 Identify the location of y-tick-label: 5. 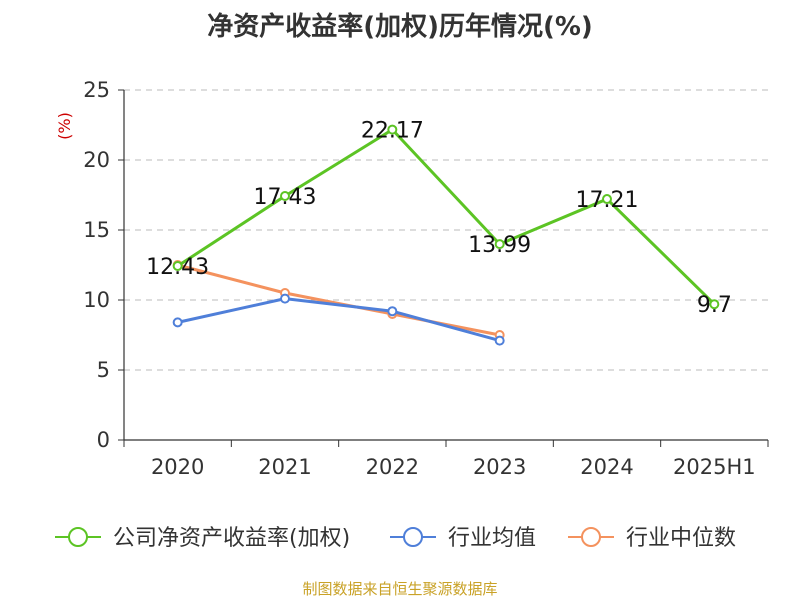
(103, 370).